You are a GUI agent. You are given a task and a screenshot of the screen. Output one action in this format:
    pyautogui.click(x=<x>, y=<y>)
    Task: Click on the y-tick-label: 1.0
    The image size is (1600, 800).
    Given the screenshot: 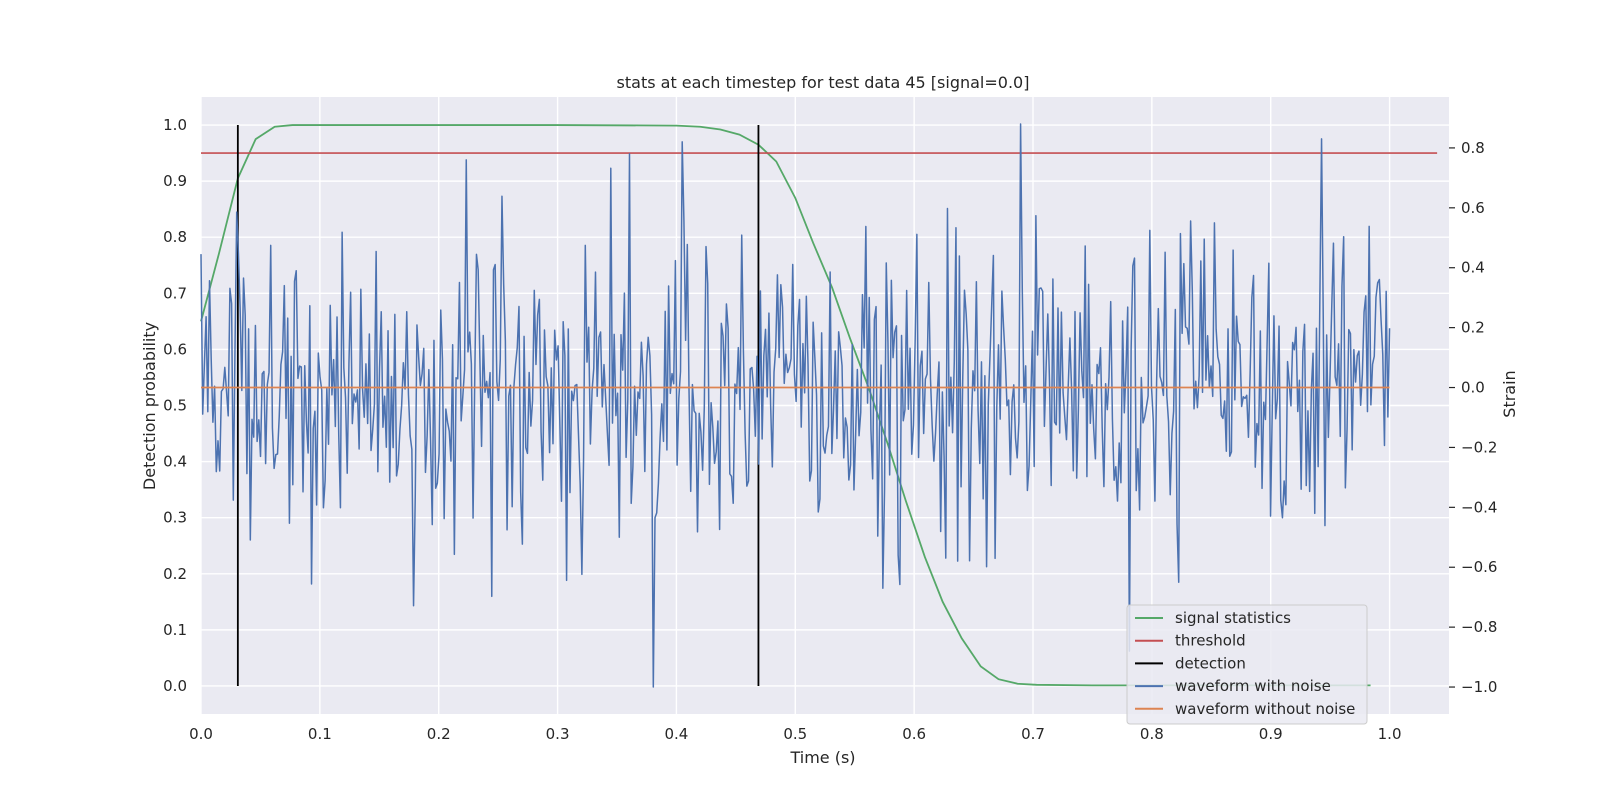 What is the action you would take?
    pyautogui.click(x=175, y=125)
    